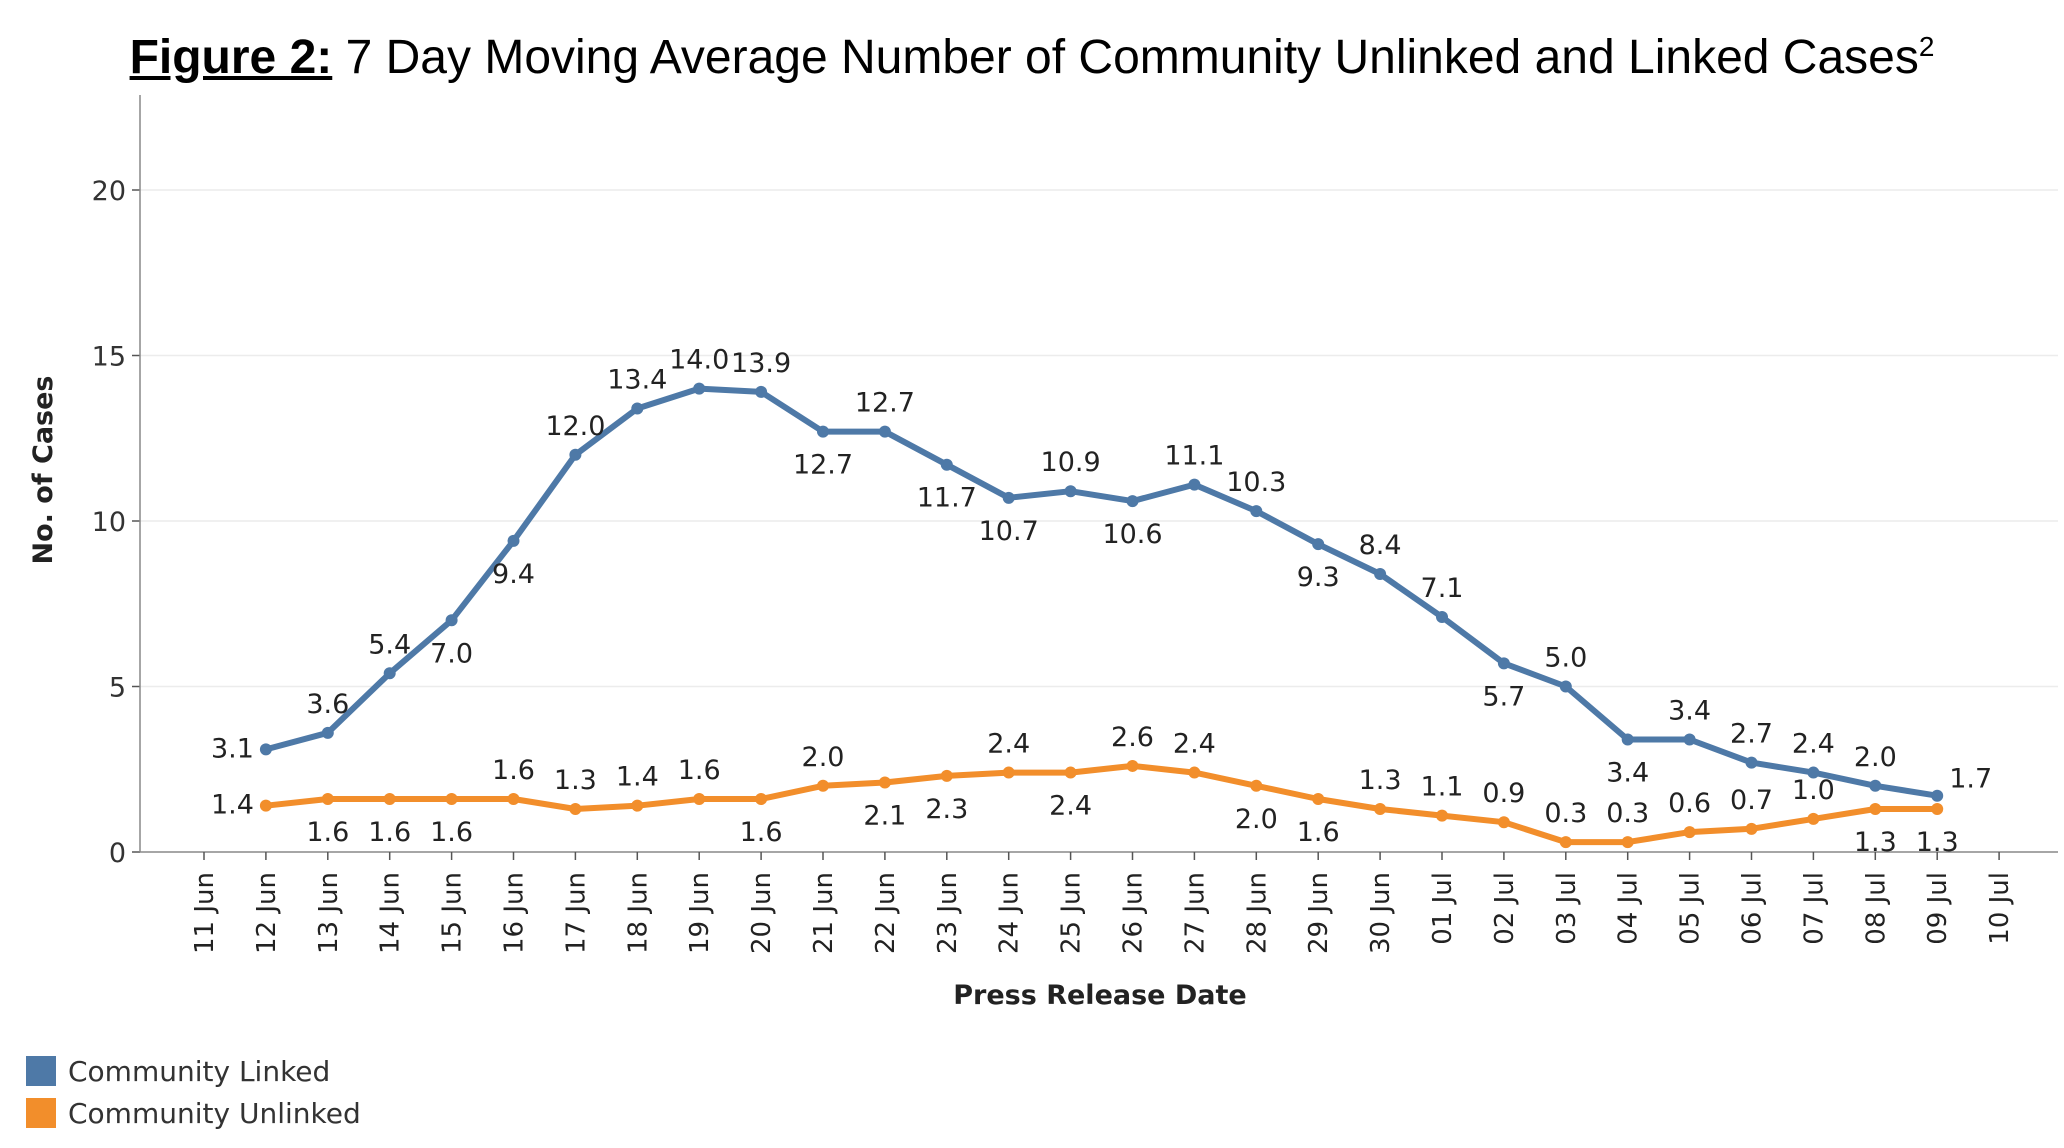  Describe the element at coordinates (41, 1113) in the screenshot. I see `legend-swatch-unlinked` at that location.